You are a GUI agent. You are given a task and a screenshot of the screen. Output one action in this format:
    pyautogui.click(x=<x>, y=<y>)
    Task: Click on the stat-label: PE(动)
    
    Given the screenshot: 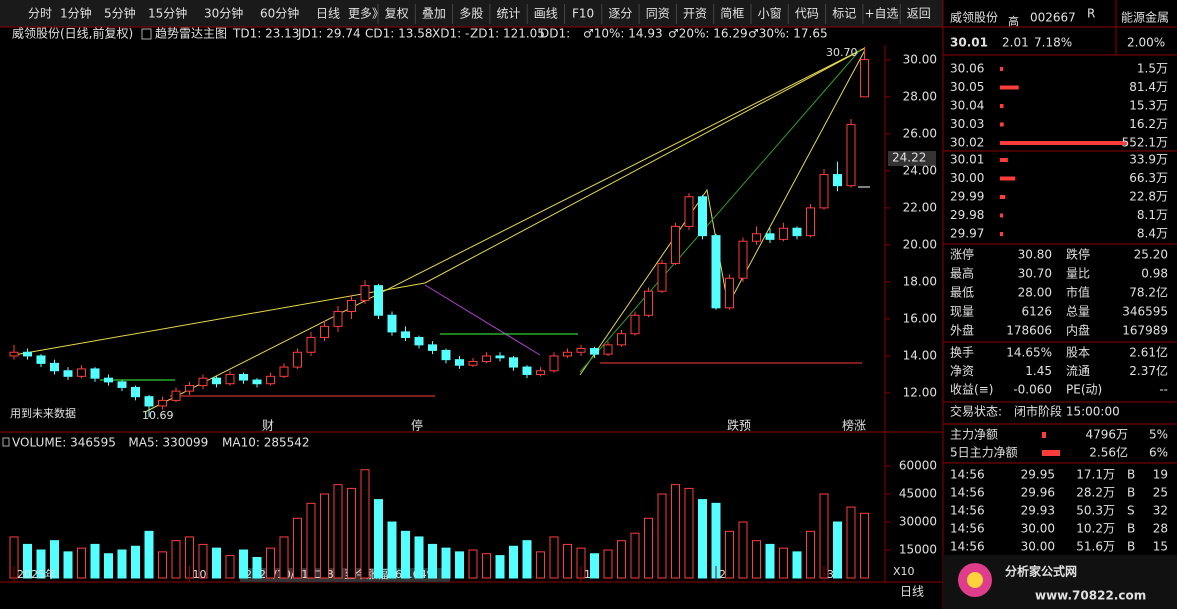 What is the action you would take?
    pyautogui.click(x=1084, y=390)
    